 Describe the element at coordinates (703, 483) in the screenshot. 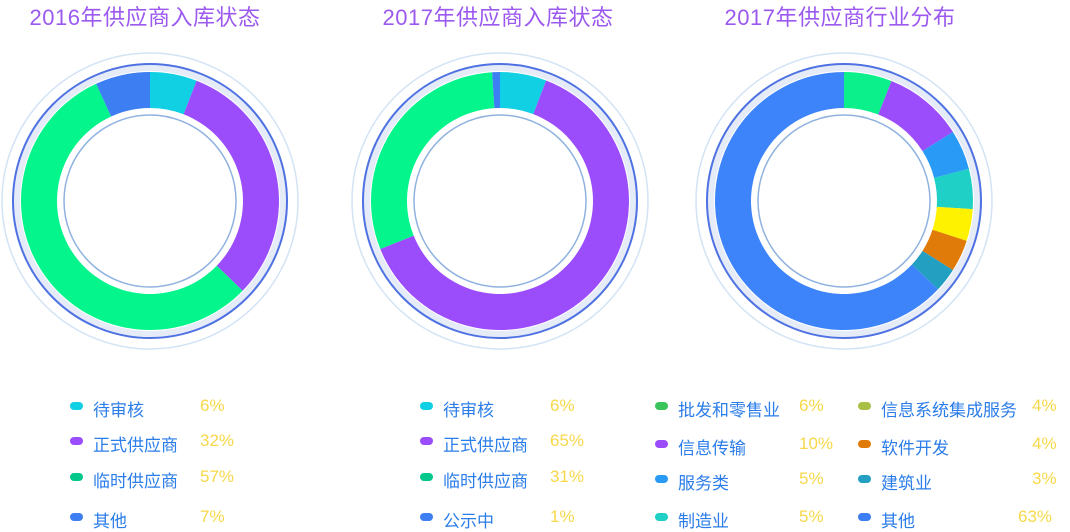

I see `legend-label: 服务类` at that location.